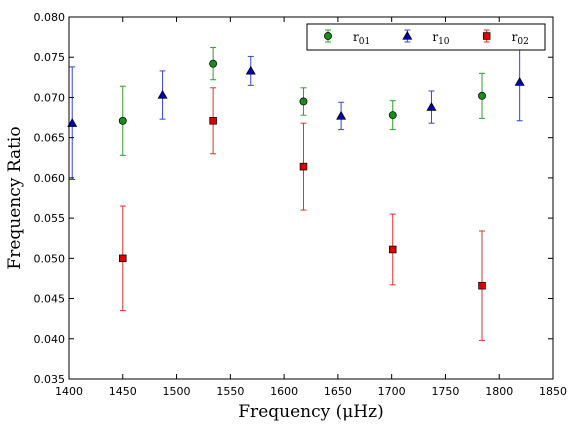 The image size is (576, 432). What do you see at coordinates (50, 339) in the screenshot?
I see `y-tick-label: 0.040` at bounding box center [50, 339].